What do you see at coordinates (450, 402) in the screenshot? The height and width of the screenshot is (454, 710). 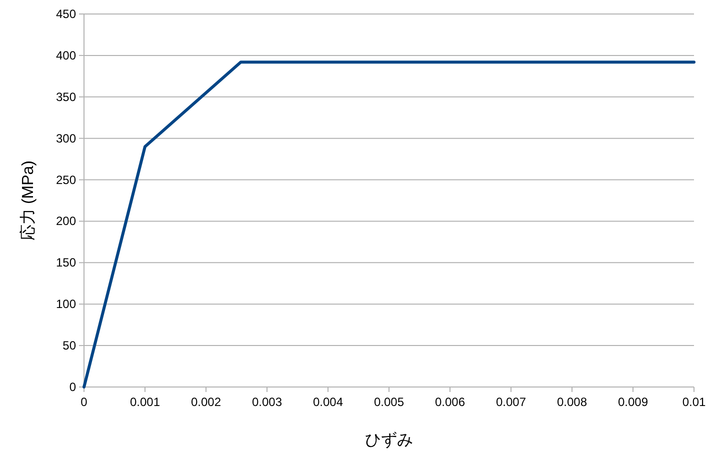 I see `x-tick-label: 0.006` at bounding box center [450, 402].